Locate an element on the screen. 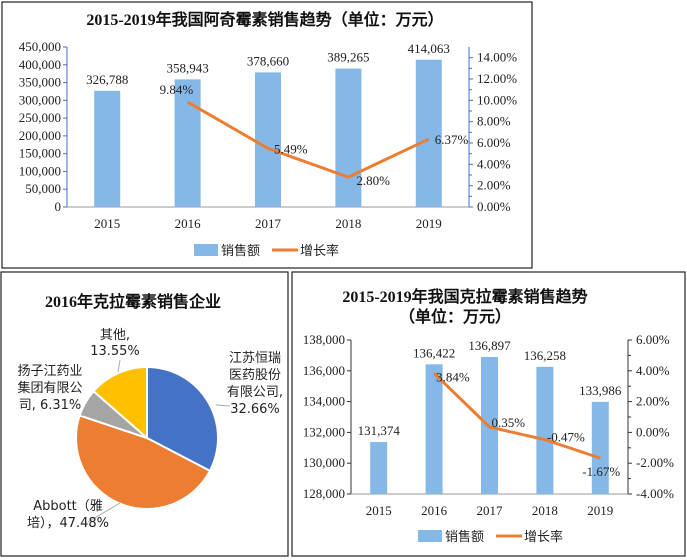 The height and width of the screenshot is (560, 687). pie-label: 江苏恒瑞 is located at coordinates (255, 358).